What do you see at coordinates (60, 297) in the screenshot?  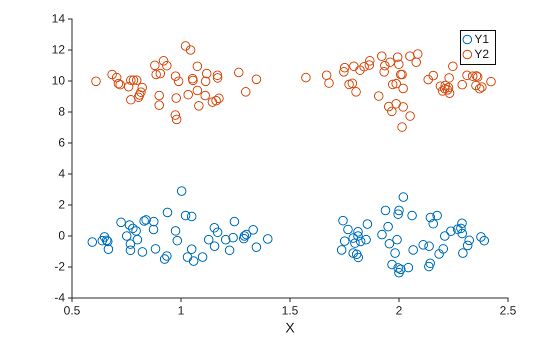 I see `y-tick-label: -4` at bounding box center [60, 297].